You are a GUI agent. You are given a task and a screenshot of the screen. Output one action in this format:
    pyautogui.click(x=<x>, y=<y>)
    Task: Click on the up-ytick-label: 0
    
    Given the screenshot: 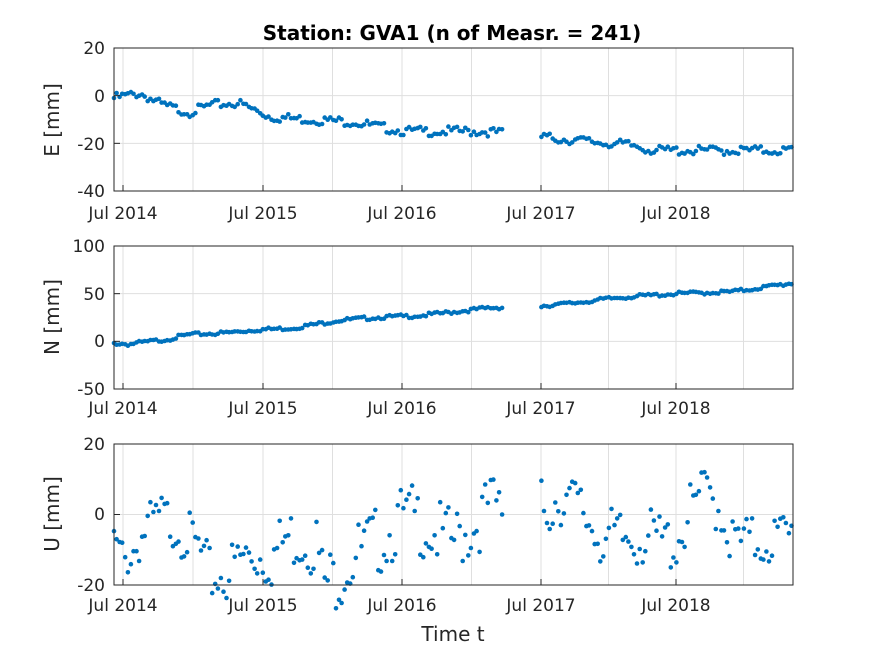 What is the action you would take?
    pyautogui.click(x=99, y=515)
    